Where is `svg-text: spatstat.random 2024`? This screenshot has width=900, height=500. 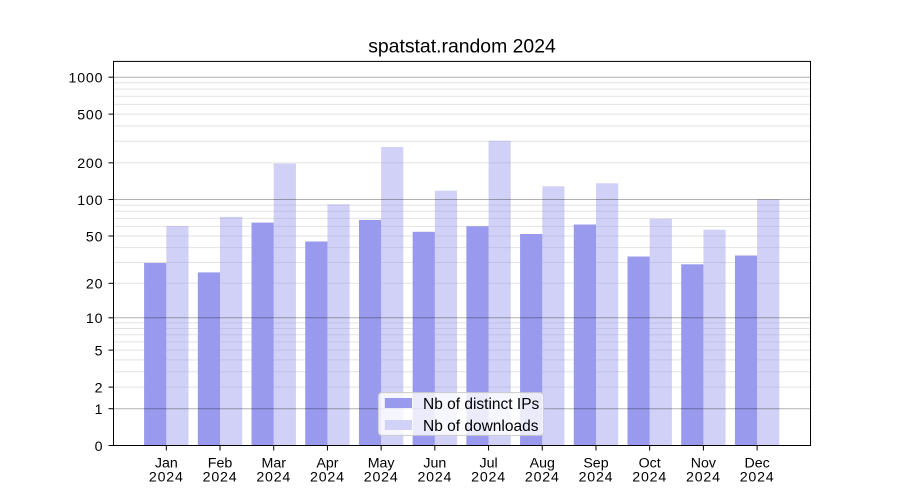
svg-text: spatstat.random 2024 is located at coordinates (462, 47).